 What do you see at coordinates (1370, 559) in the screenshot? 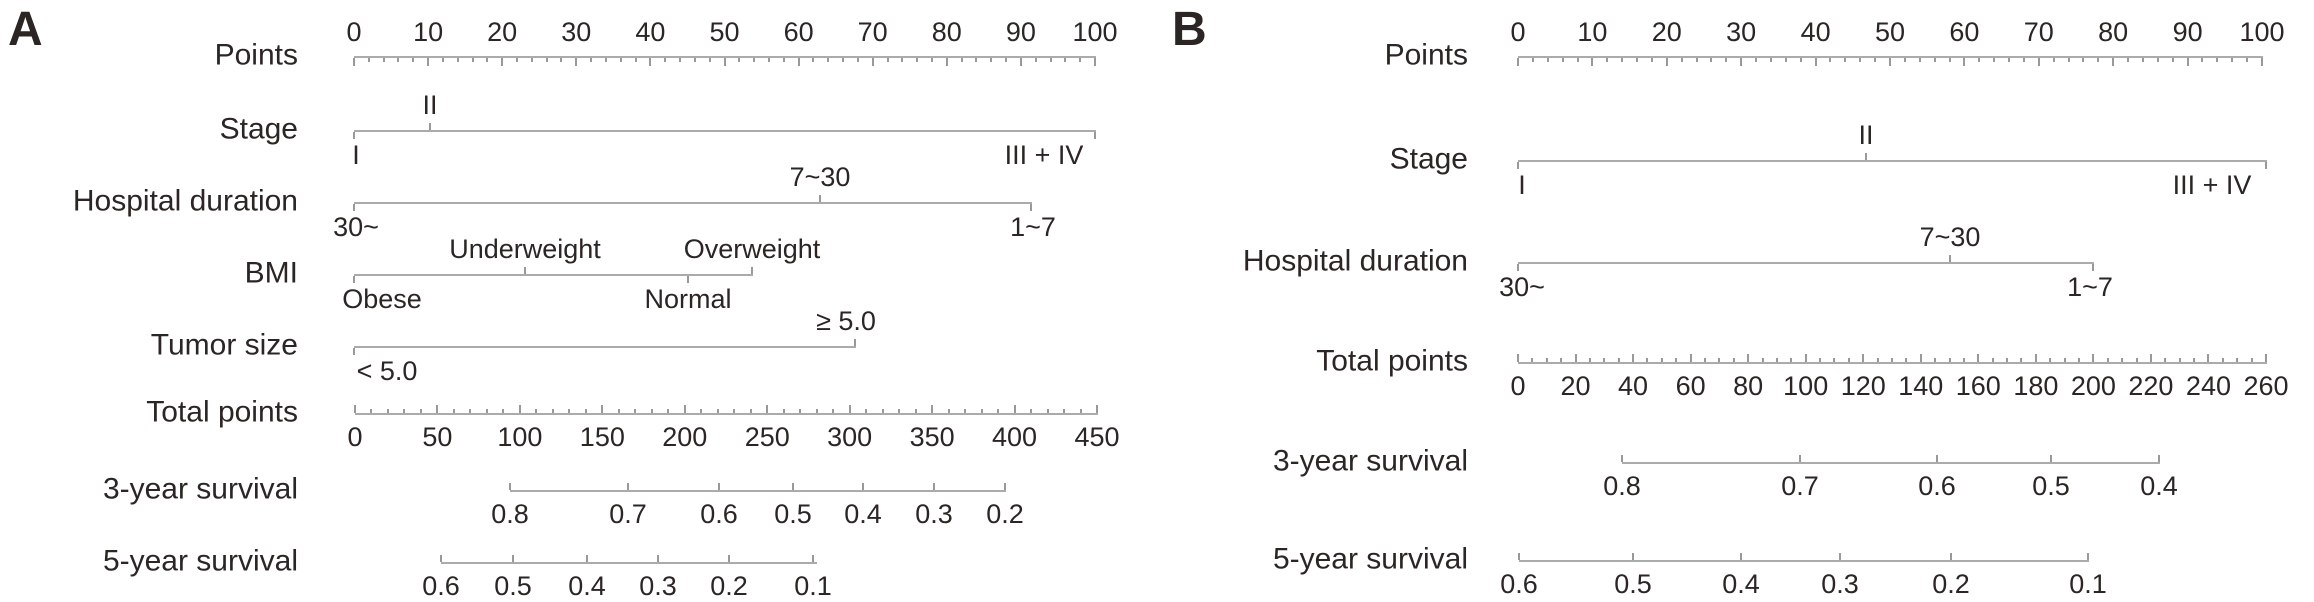
I see `b-survival-5yr-label: 5-year survival` at bounding box center [1370, 559].